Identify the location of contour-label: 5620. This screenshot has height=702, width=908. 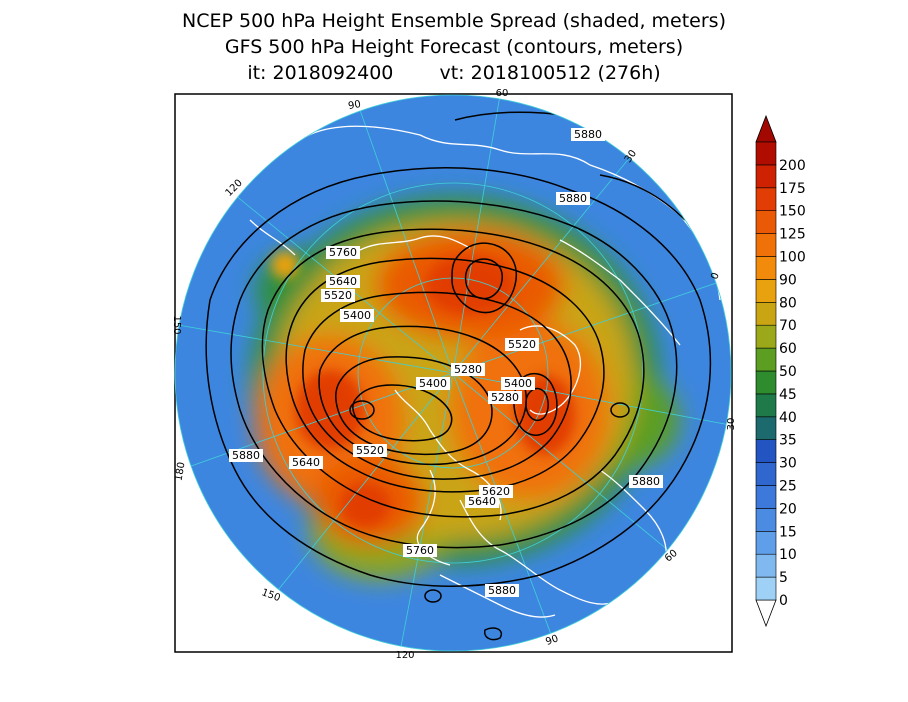
(496, 491).